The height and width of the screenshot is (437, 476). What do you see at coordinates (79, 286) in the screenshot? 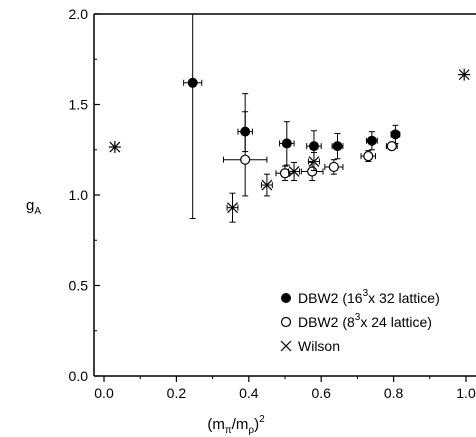
I see `y-tick-label: 0.5` at bounding box center [79, 286].